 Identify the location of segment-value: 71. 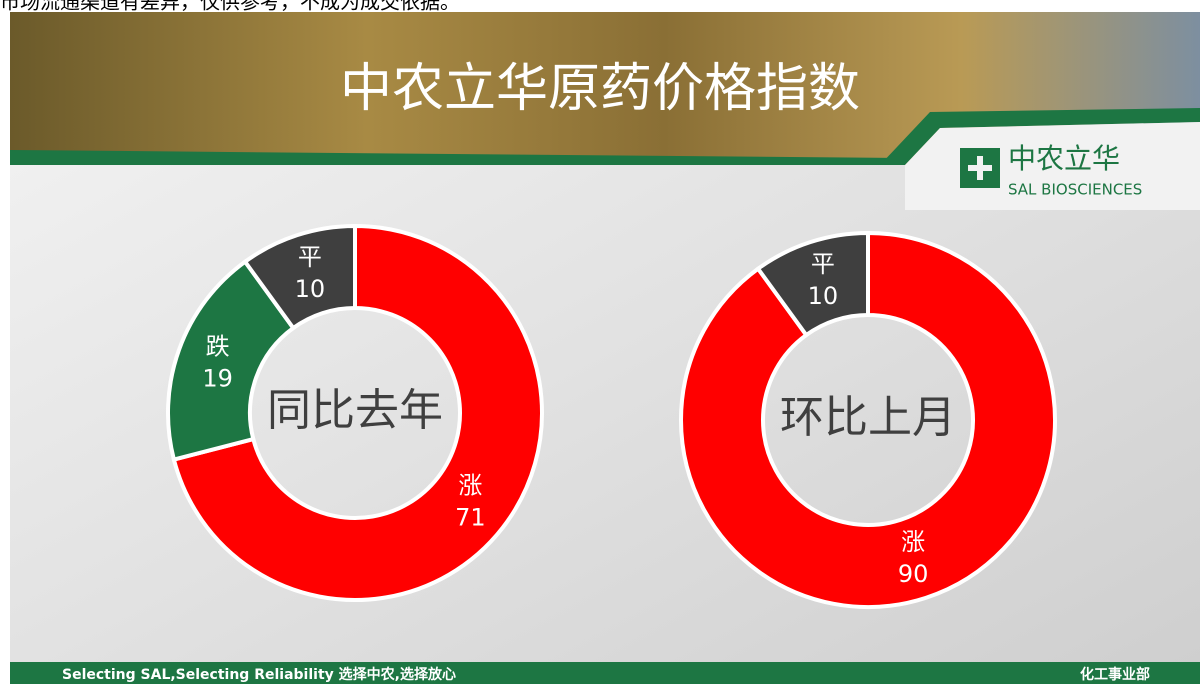
(470, 517).